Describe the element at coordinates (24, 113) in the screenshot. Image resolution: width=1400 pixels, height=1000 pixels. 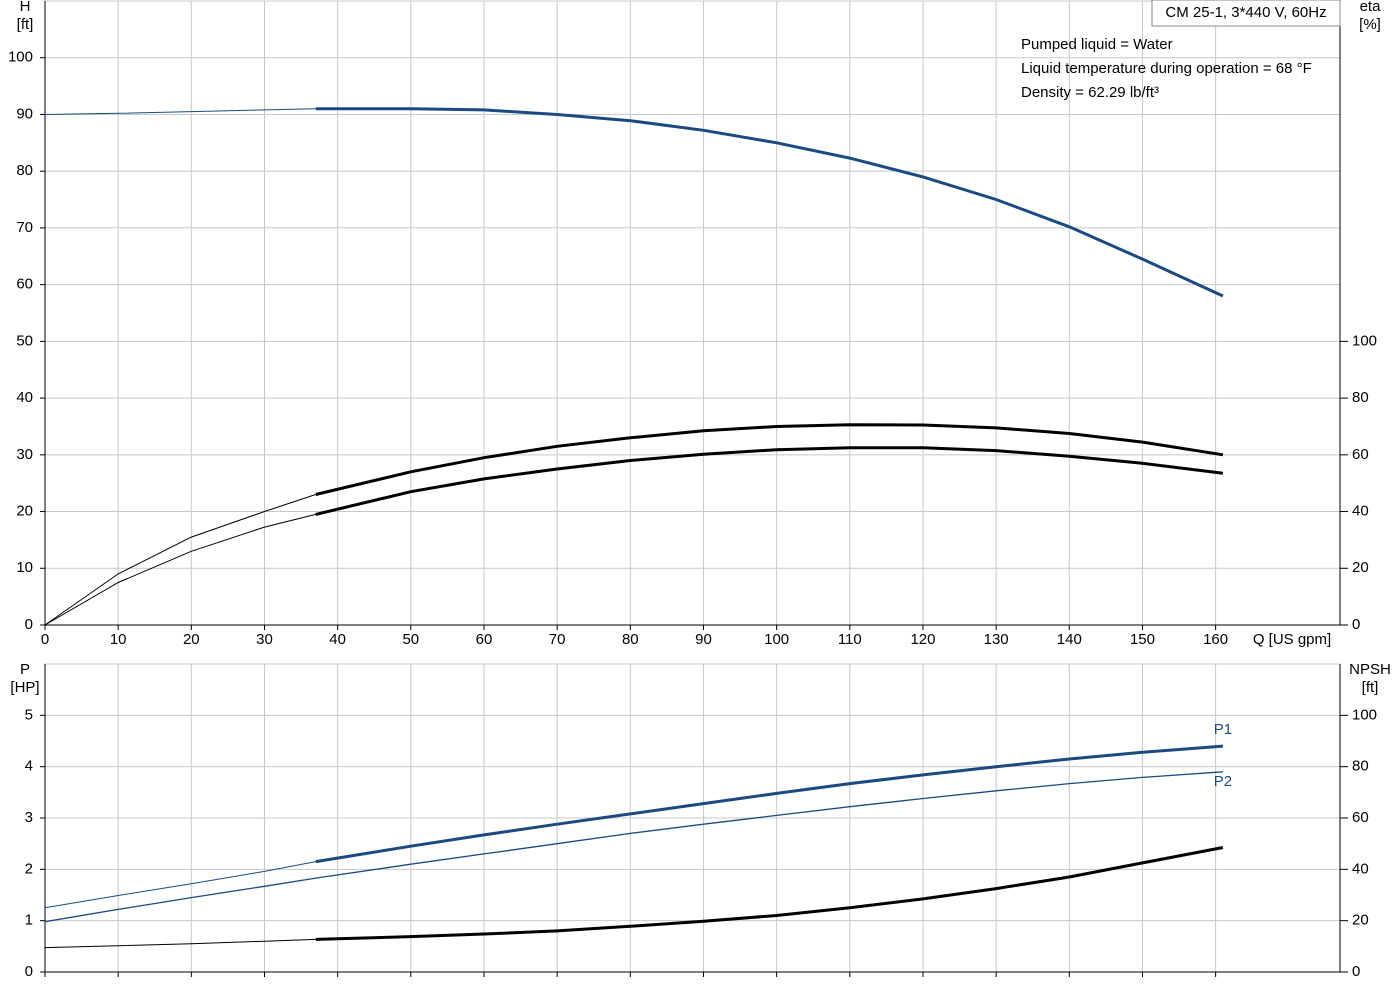
I see `y-tick-label: 90` at that location.